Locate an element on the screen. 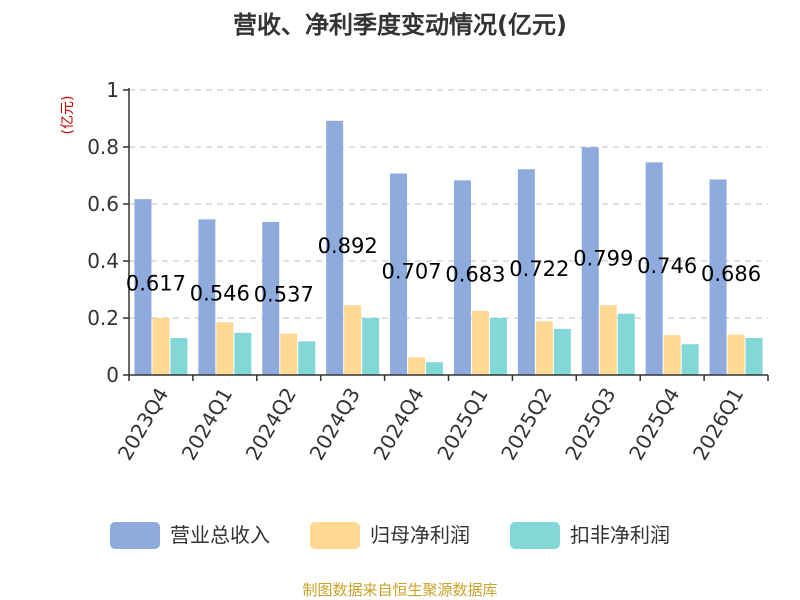 The height and width of the screenshot is (600, 800). y-tick-label: 1 is located at coordinates (112, 90).